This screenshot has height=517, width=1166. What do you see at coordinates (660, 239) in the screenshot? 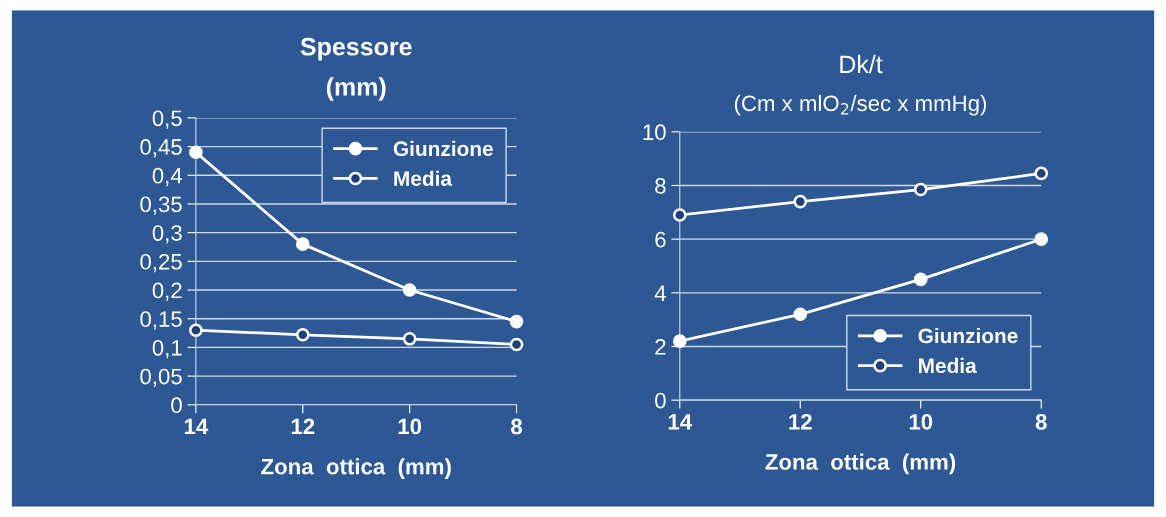
I see `y-tick-label: 6` at bounding box center [660, 239].